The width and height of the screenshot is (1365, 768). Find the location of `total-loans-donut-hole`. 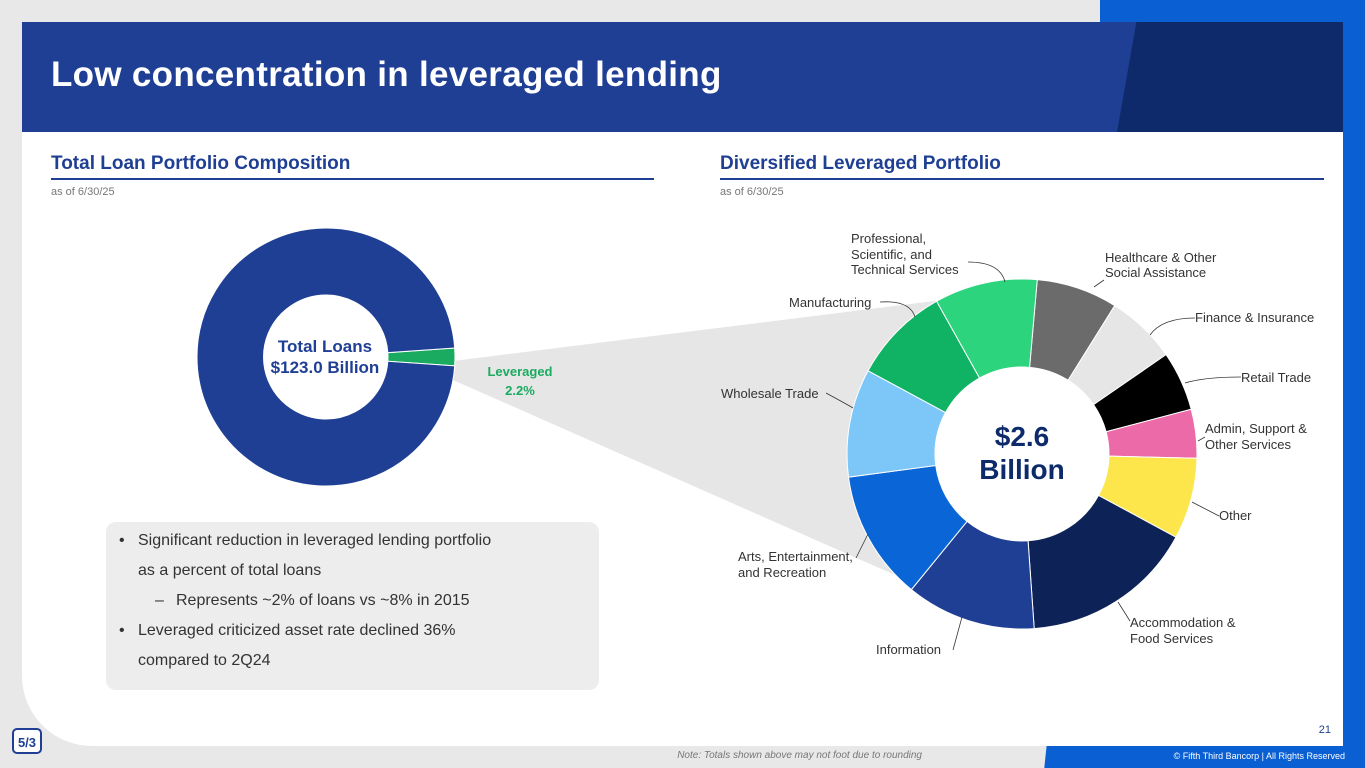

total-loans-donut-hole is located at coordinates (325, 357).